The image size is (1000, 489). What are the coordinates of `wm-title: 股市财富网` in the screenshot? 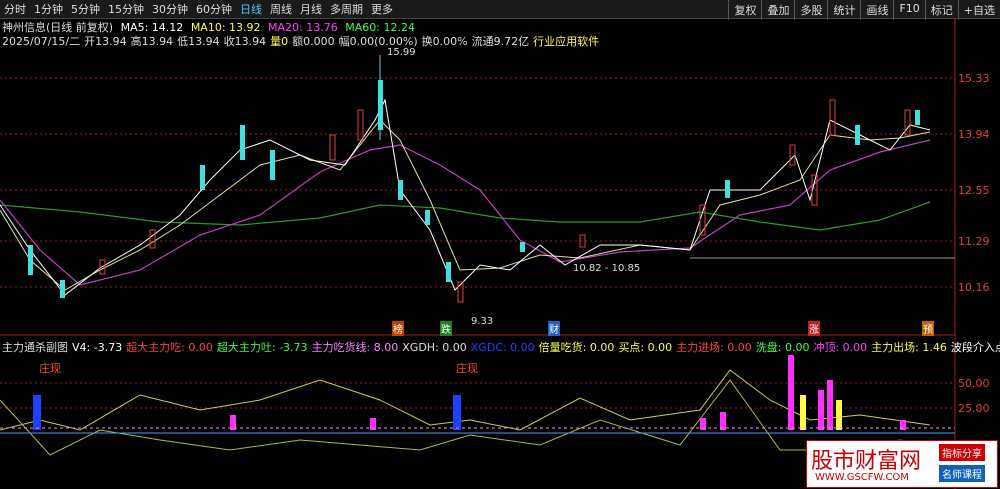 It's located at (866, 461).